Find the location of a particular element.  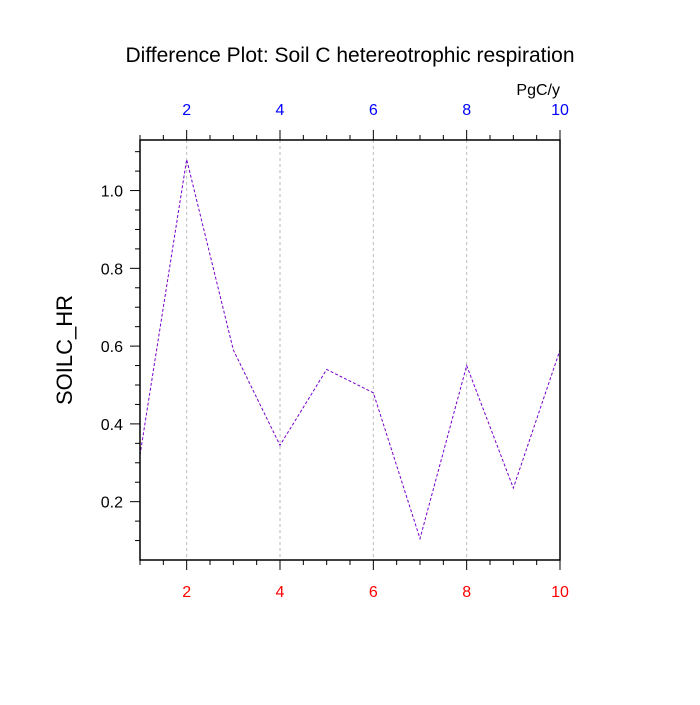

x-tick-label-top: 6 is located at coordinates (373, 110).